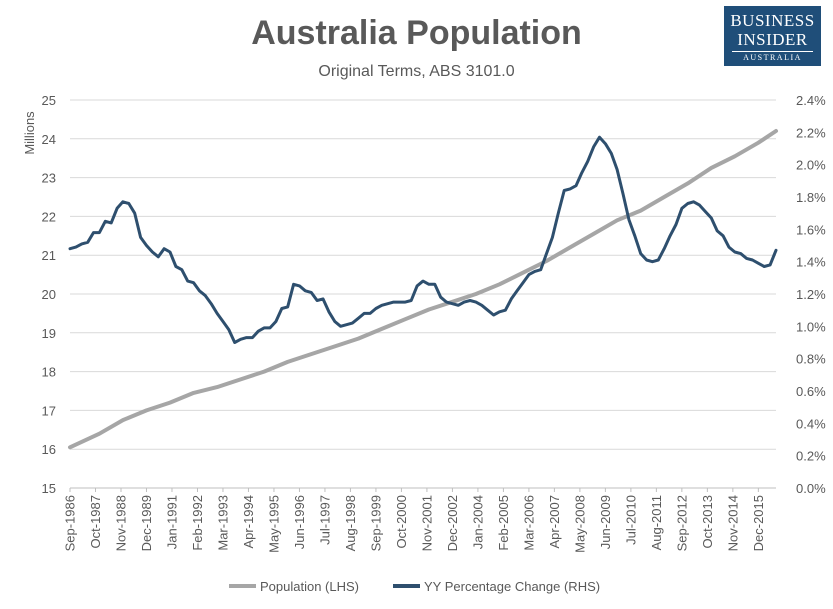  Describe the element at coordinates (811, 100) in the screenshot. I see `right-tick-label: 2.4%` at that location.